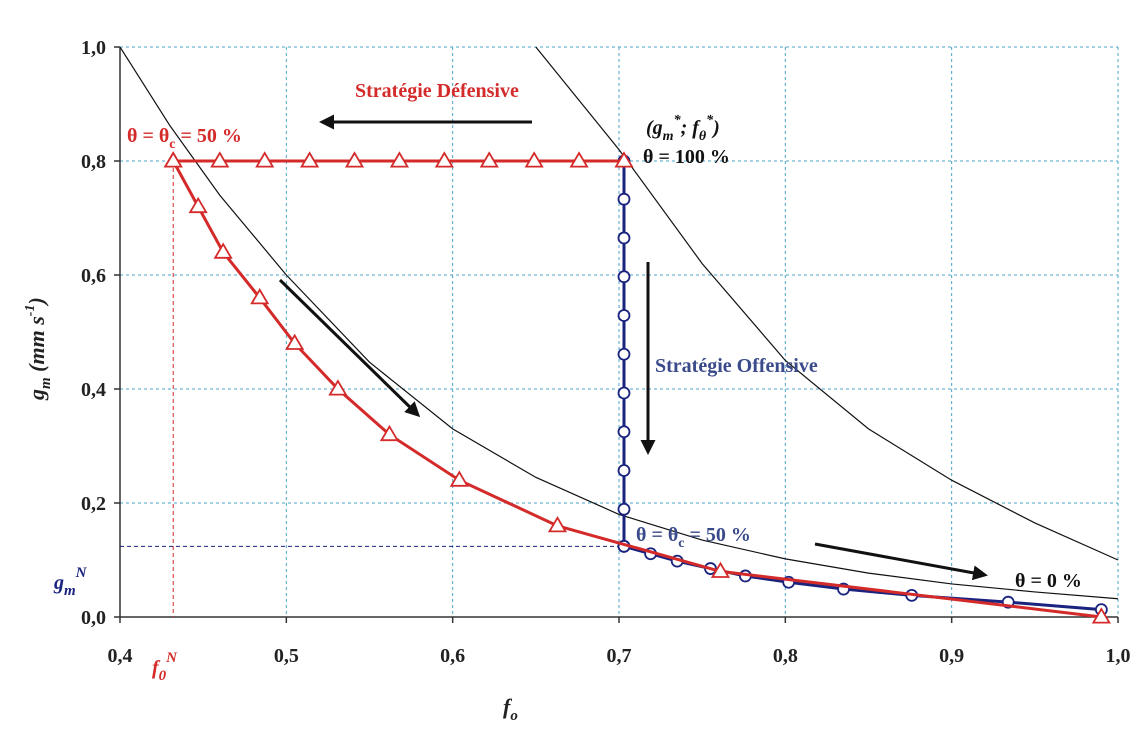  Describe the element at coordinates (286, 656) in the screenshot. I see `x-tick-label: 0,5` at that location.